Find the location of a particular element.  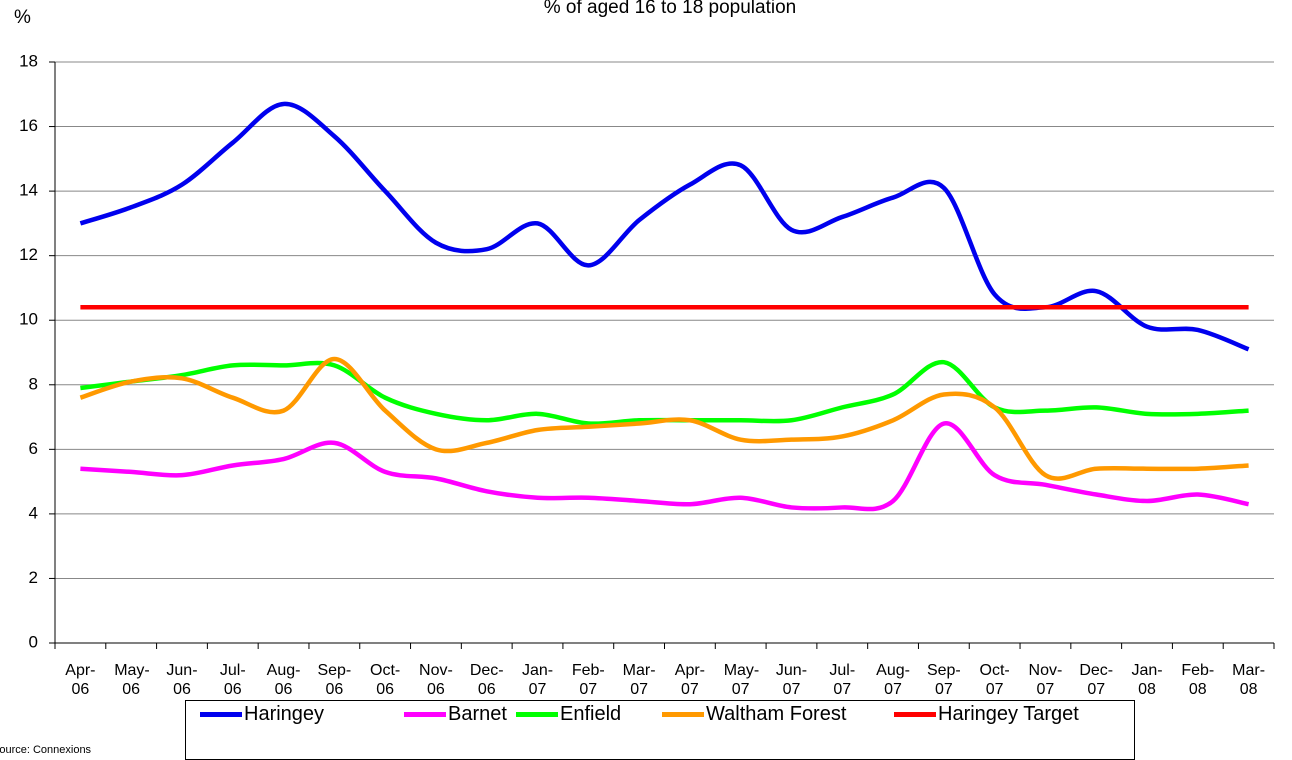

x-tick-label: Oct-07 is located at coordinates (994, 680).